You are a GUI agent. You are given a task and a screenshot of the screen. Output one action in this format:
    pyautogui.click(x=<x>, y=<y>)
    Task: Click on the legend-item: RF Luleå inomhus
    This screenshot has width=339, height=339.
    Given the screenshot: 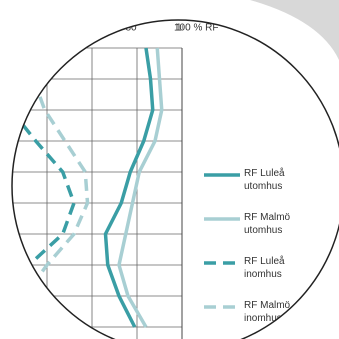 What is the action you would take?
    pyautogui.click(x=264, y=268)
    